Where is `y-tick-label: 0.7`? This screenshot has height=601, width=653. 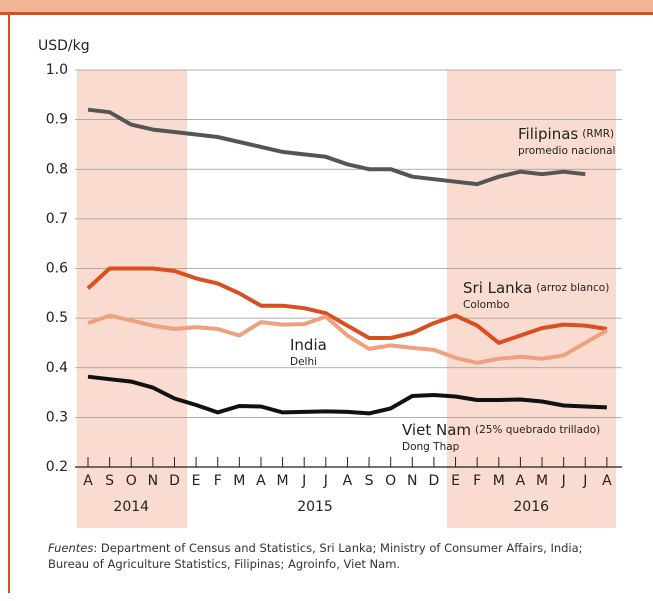
y-tick-label: 0.7 is located at coordinates (57, 219).